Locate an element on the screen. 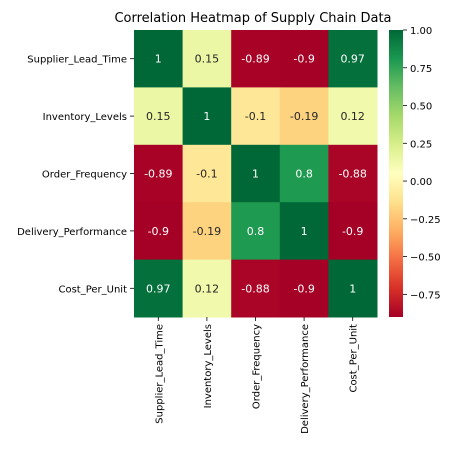 Image resolution: width=450 pixels, height=450 pixels. x-tick-label: Order_Frequency is located at coordinates (257, 366).